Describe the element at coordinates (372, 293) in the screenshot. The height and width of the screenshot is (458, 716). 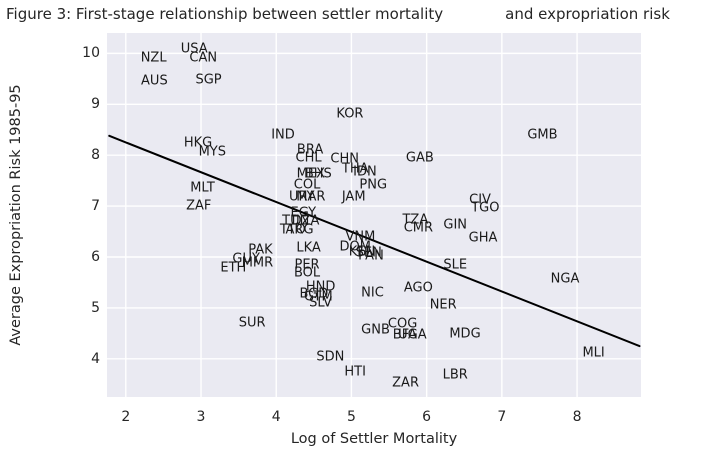
I see `country-label-nic: NIC` at that location.